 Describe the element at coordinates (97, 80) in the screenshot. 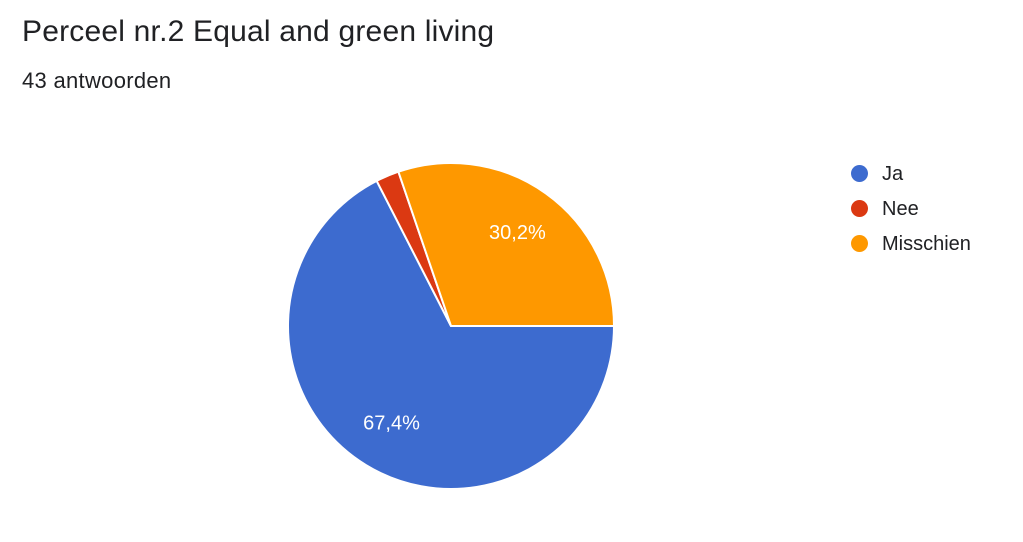

I see `response-count: 43 antwoorden` at that location.